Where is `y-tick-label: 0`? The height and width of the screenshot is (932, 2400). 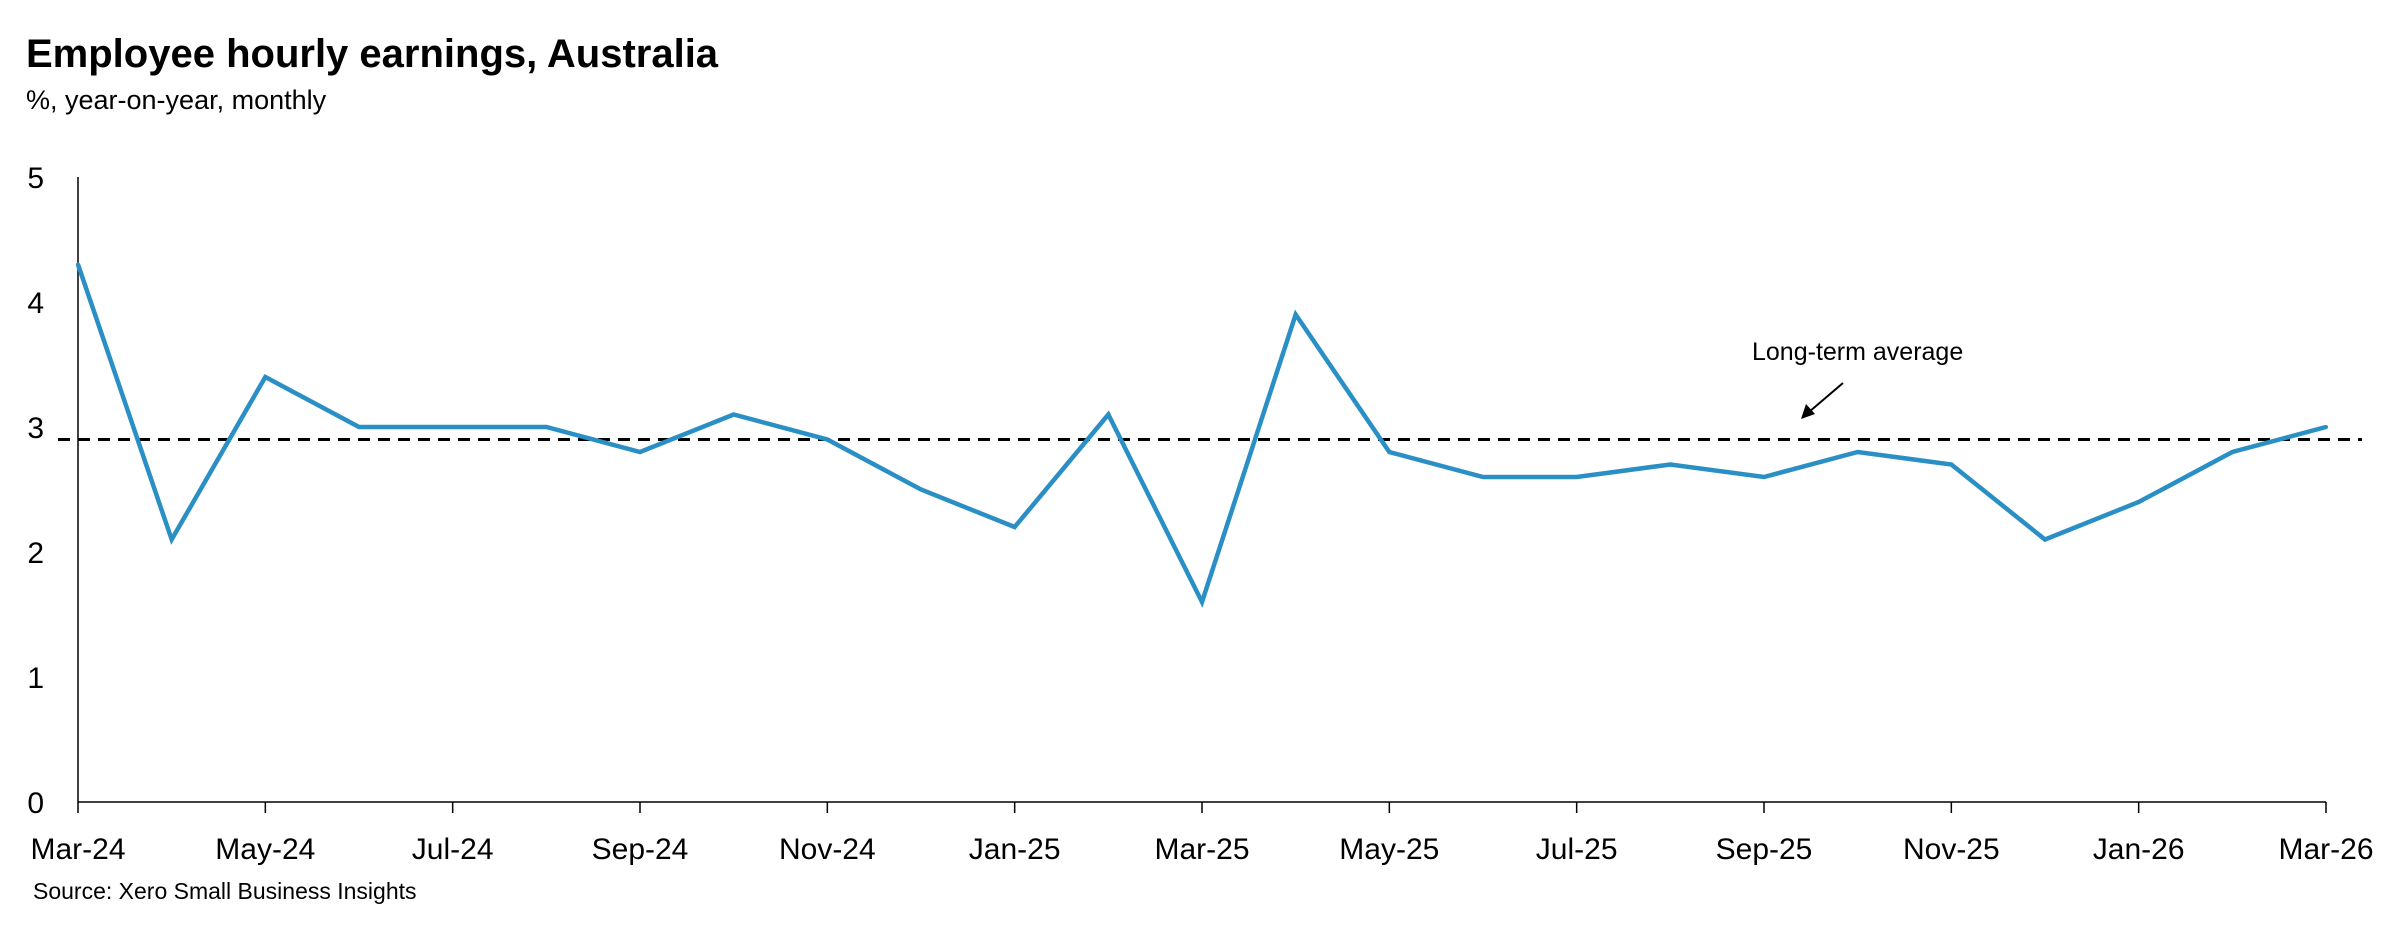
y-tick-label: 0 is located at coordinates (35, 803).